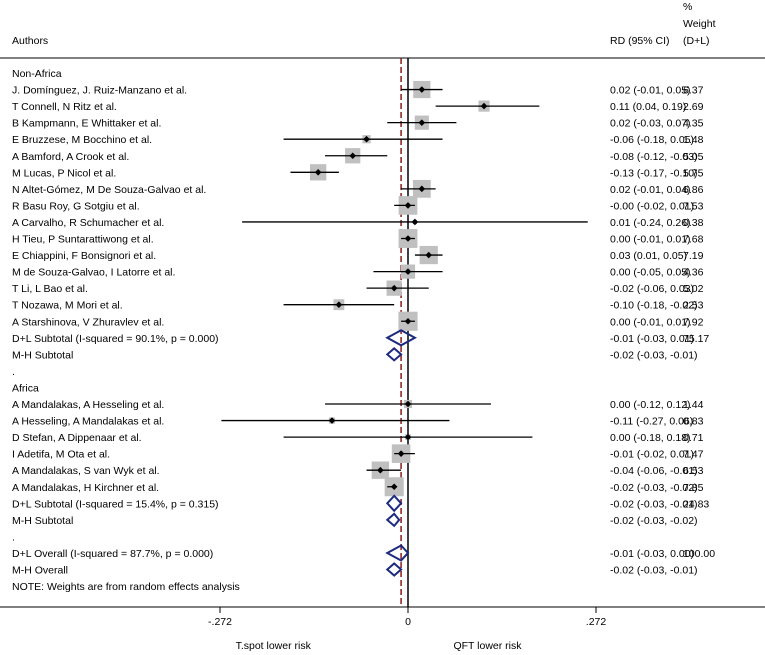  What do you see at coordinates (693, 140) in the screenshot?
I see `weight-value: 1.48` at bounding box center [693, 140].